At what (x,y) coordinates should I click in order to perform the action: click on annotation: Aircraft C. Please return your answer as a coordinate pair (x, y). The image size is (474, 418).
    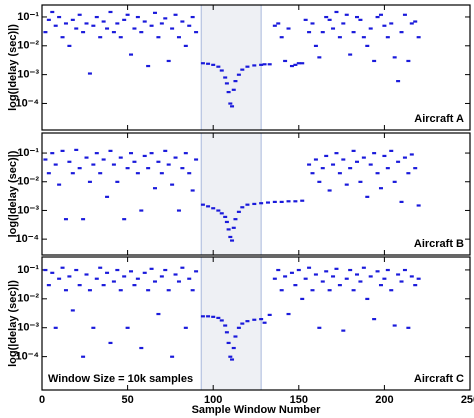
    Looking at the image, I should click on (439, 379).